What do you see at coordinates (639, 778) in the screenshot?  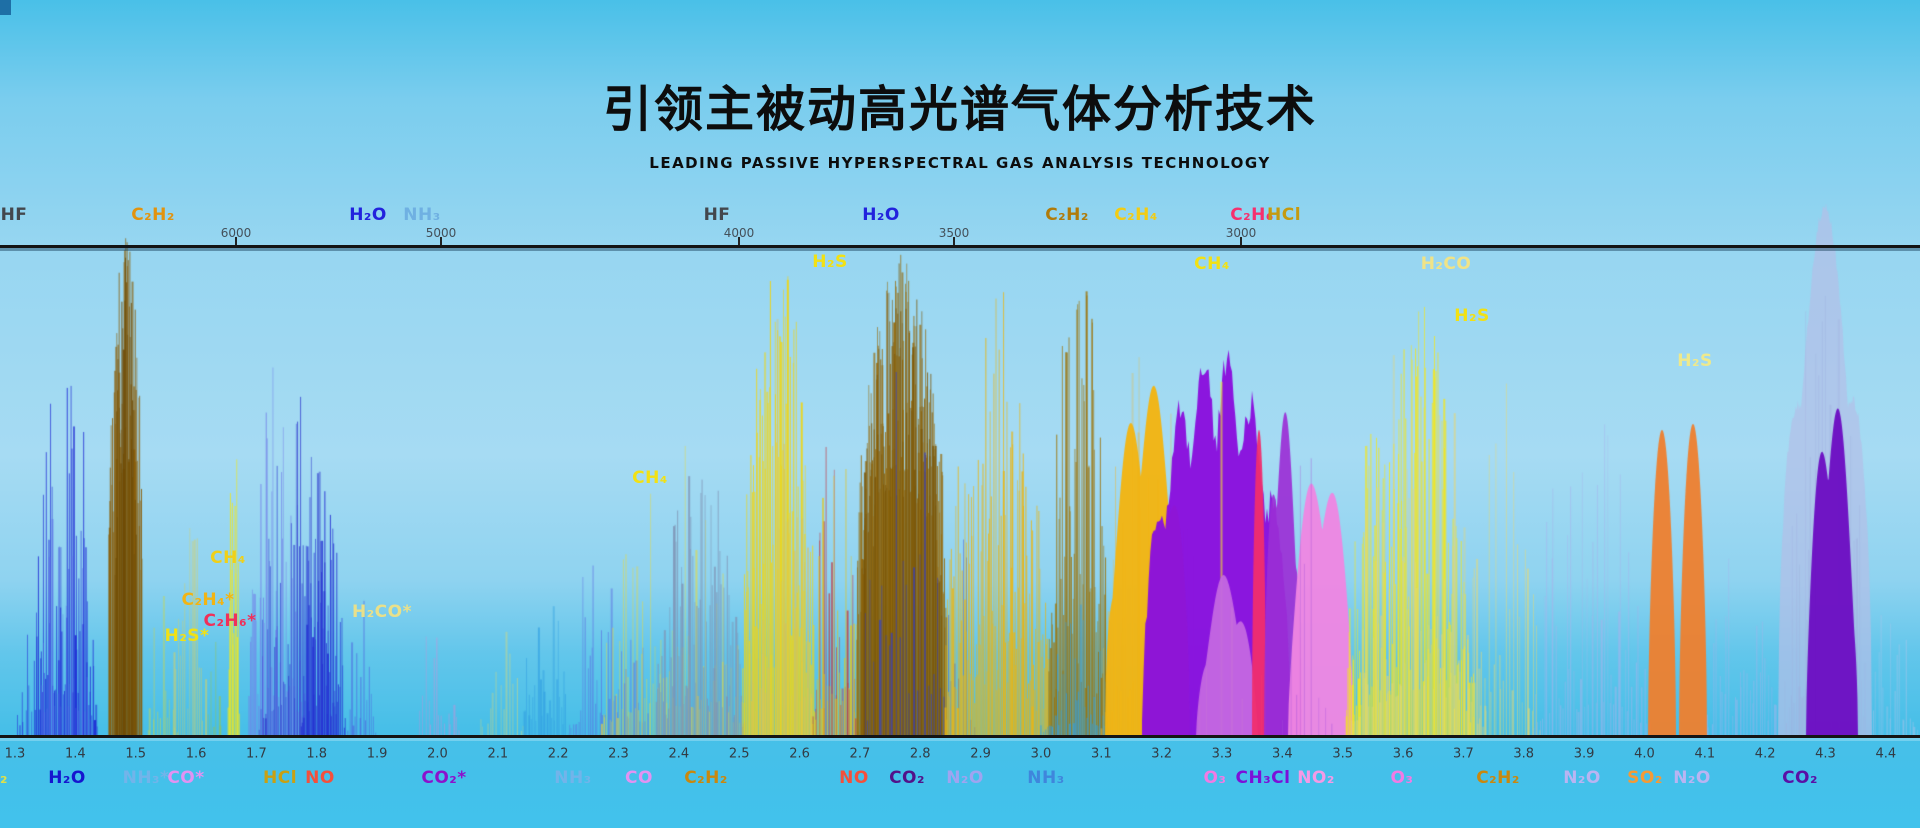 I see `bottom-gas-label: CO` at bounding box center [639, 778].